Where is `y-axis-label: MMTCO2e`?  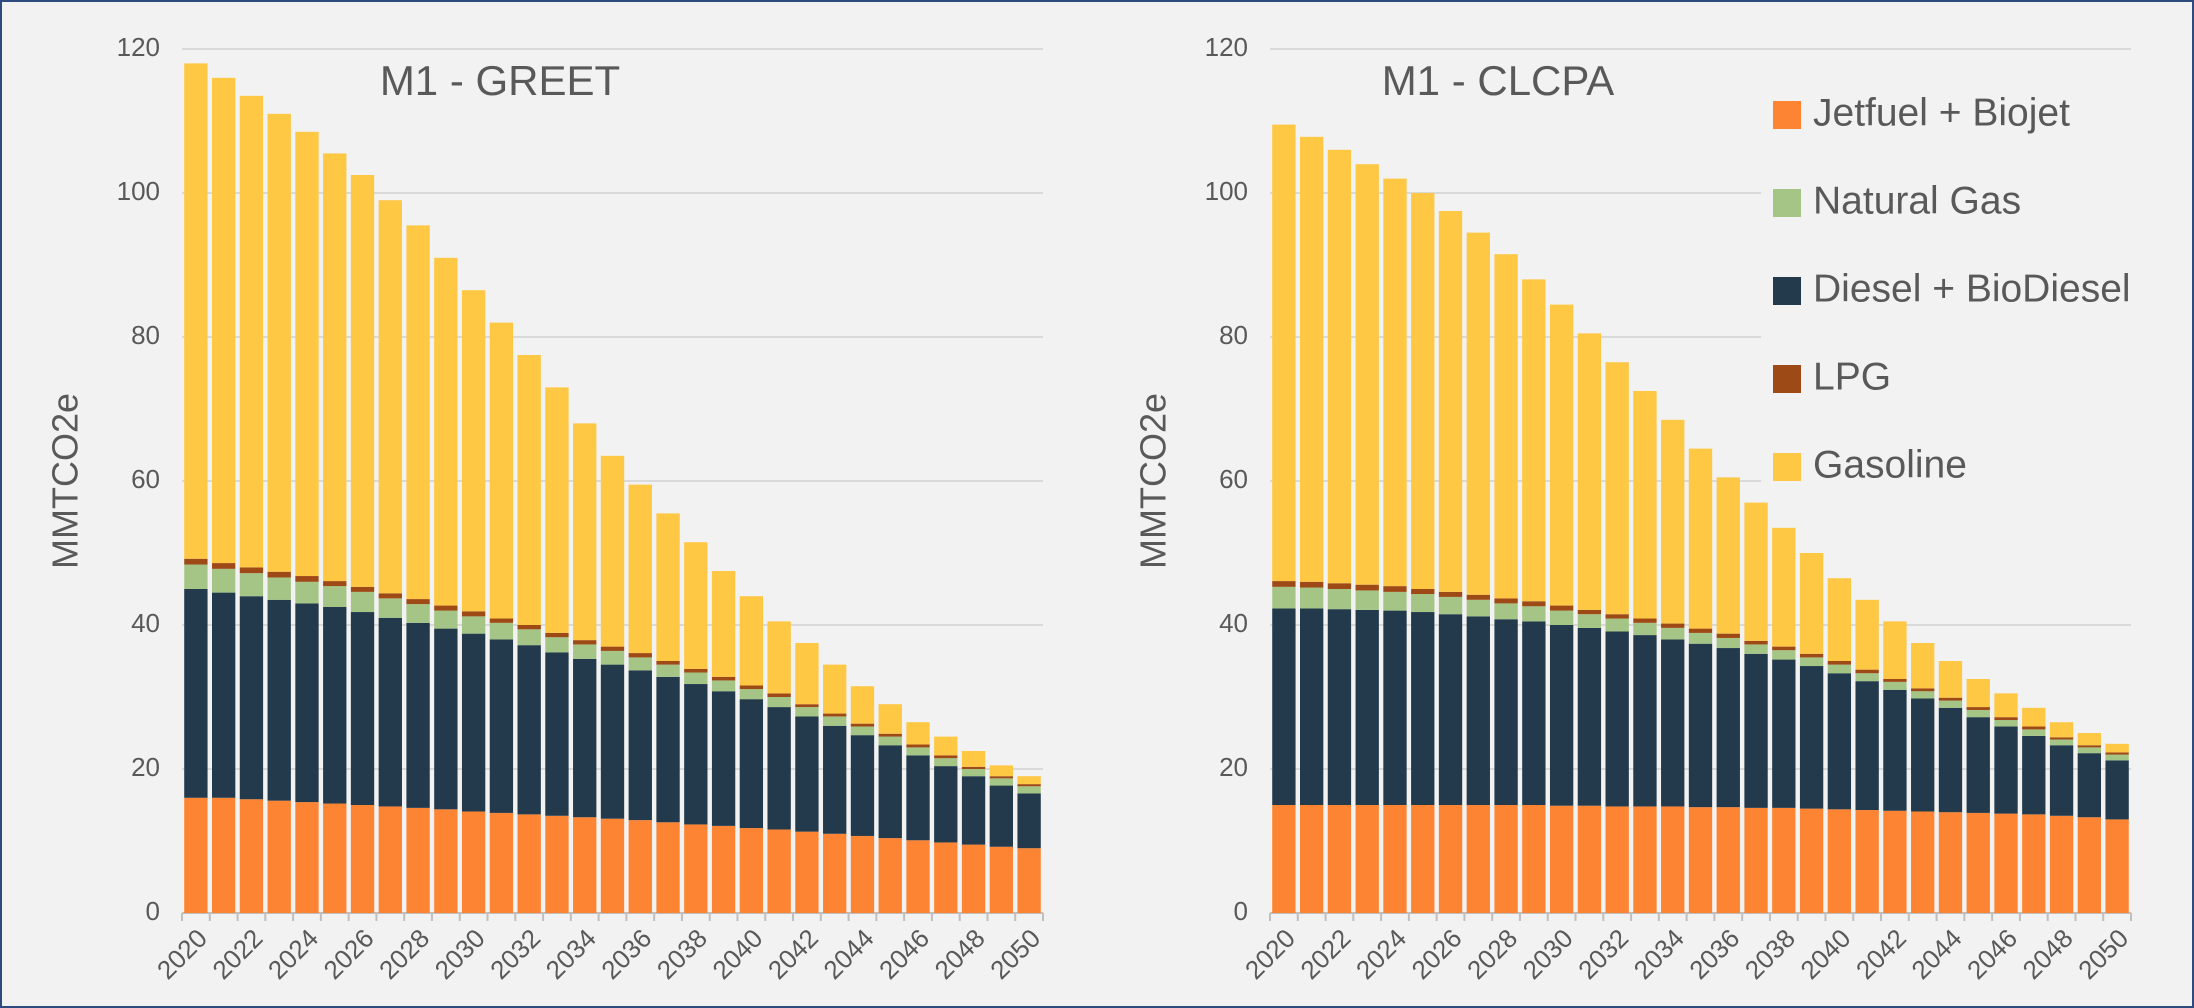
y-axis-label: MMTCO2e is located at coordinates (65, 481).